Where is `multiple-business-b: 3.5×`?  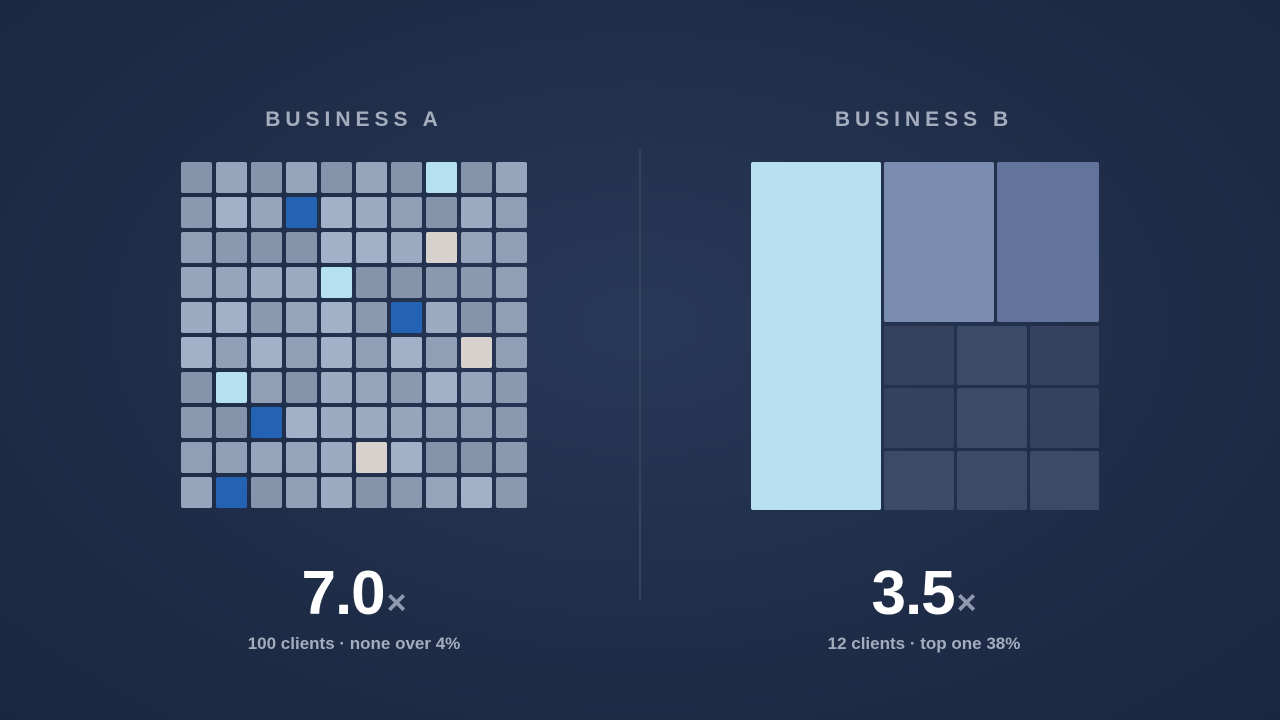 multiple-business-b: 3.5× is located at coordinates (924, 593).